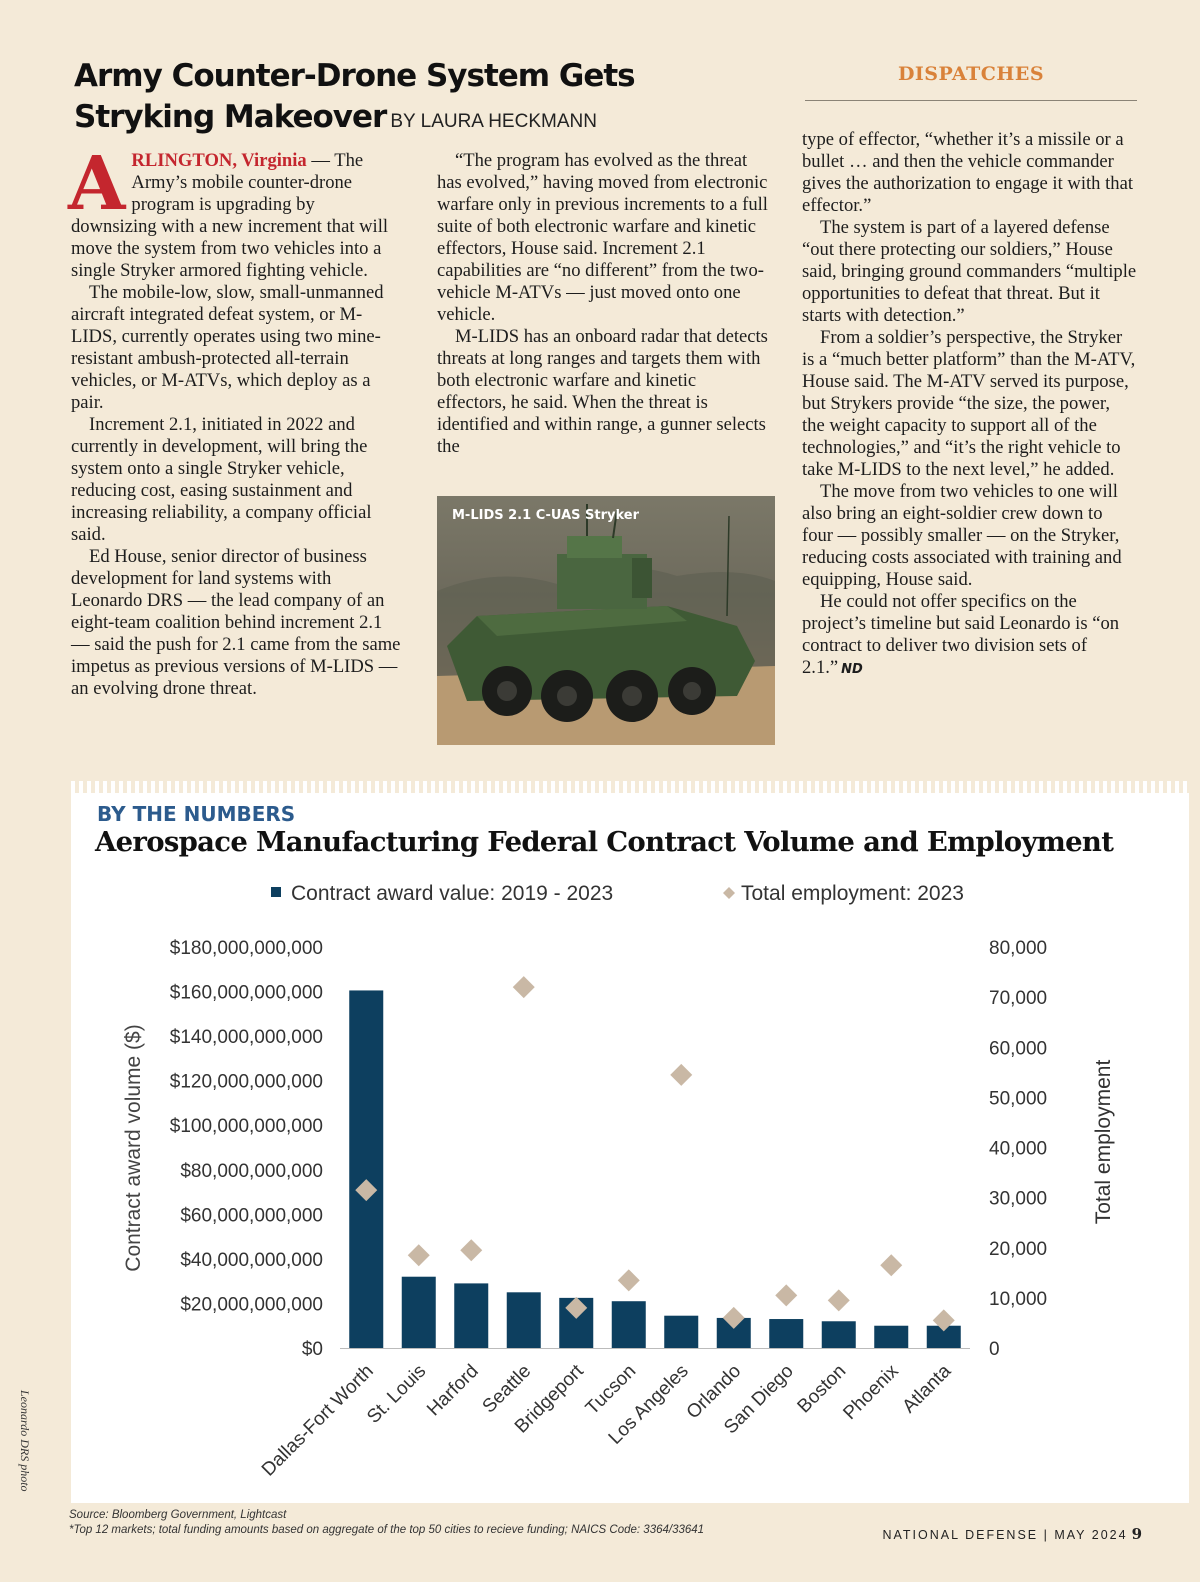 The image size is (1200, 1582). What do you see at coordinates (251, 1171) in the screenshot?
I see `y-tick-left: $80,000,000,000` at bounding box center [251, 1171].